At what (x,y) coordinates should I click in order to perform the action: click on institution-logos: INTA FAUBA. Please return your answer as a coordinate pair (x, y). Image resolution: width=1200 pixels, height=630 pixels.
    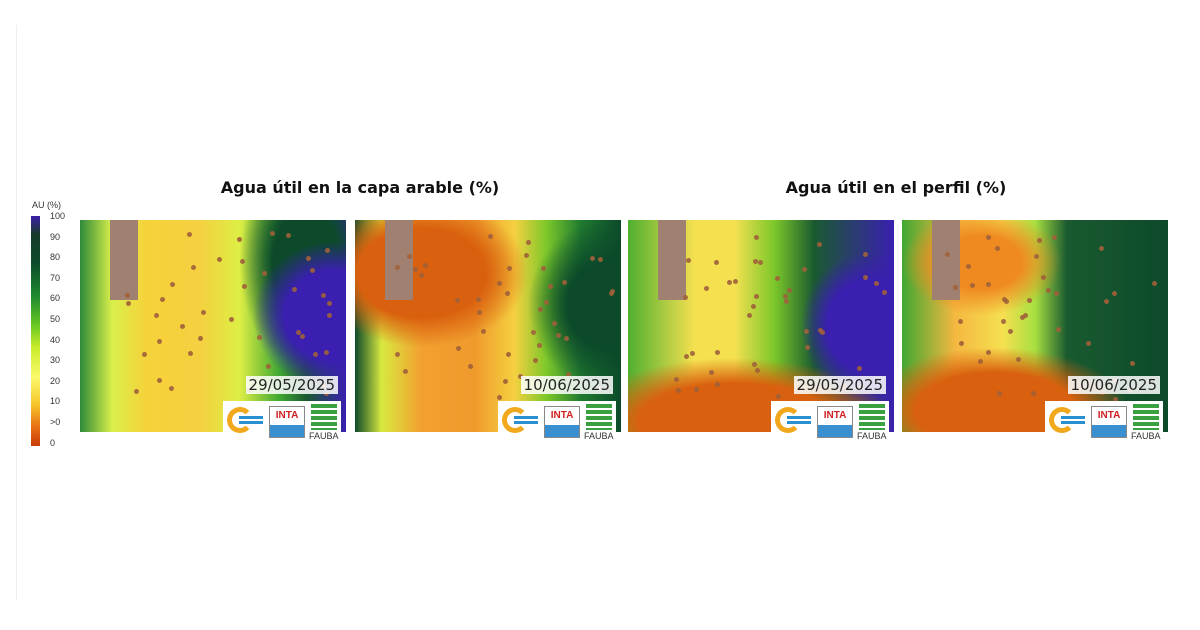
    Looking at the image, I should click on (1104, 423).